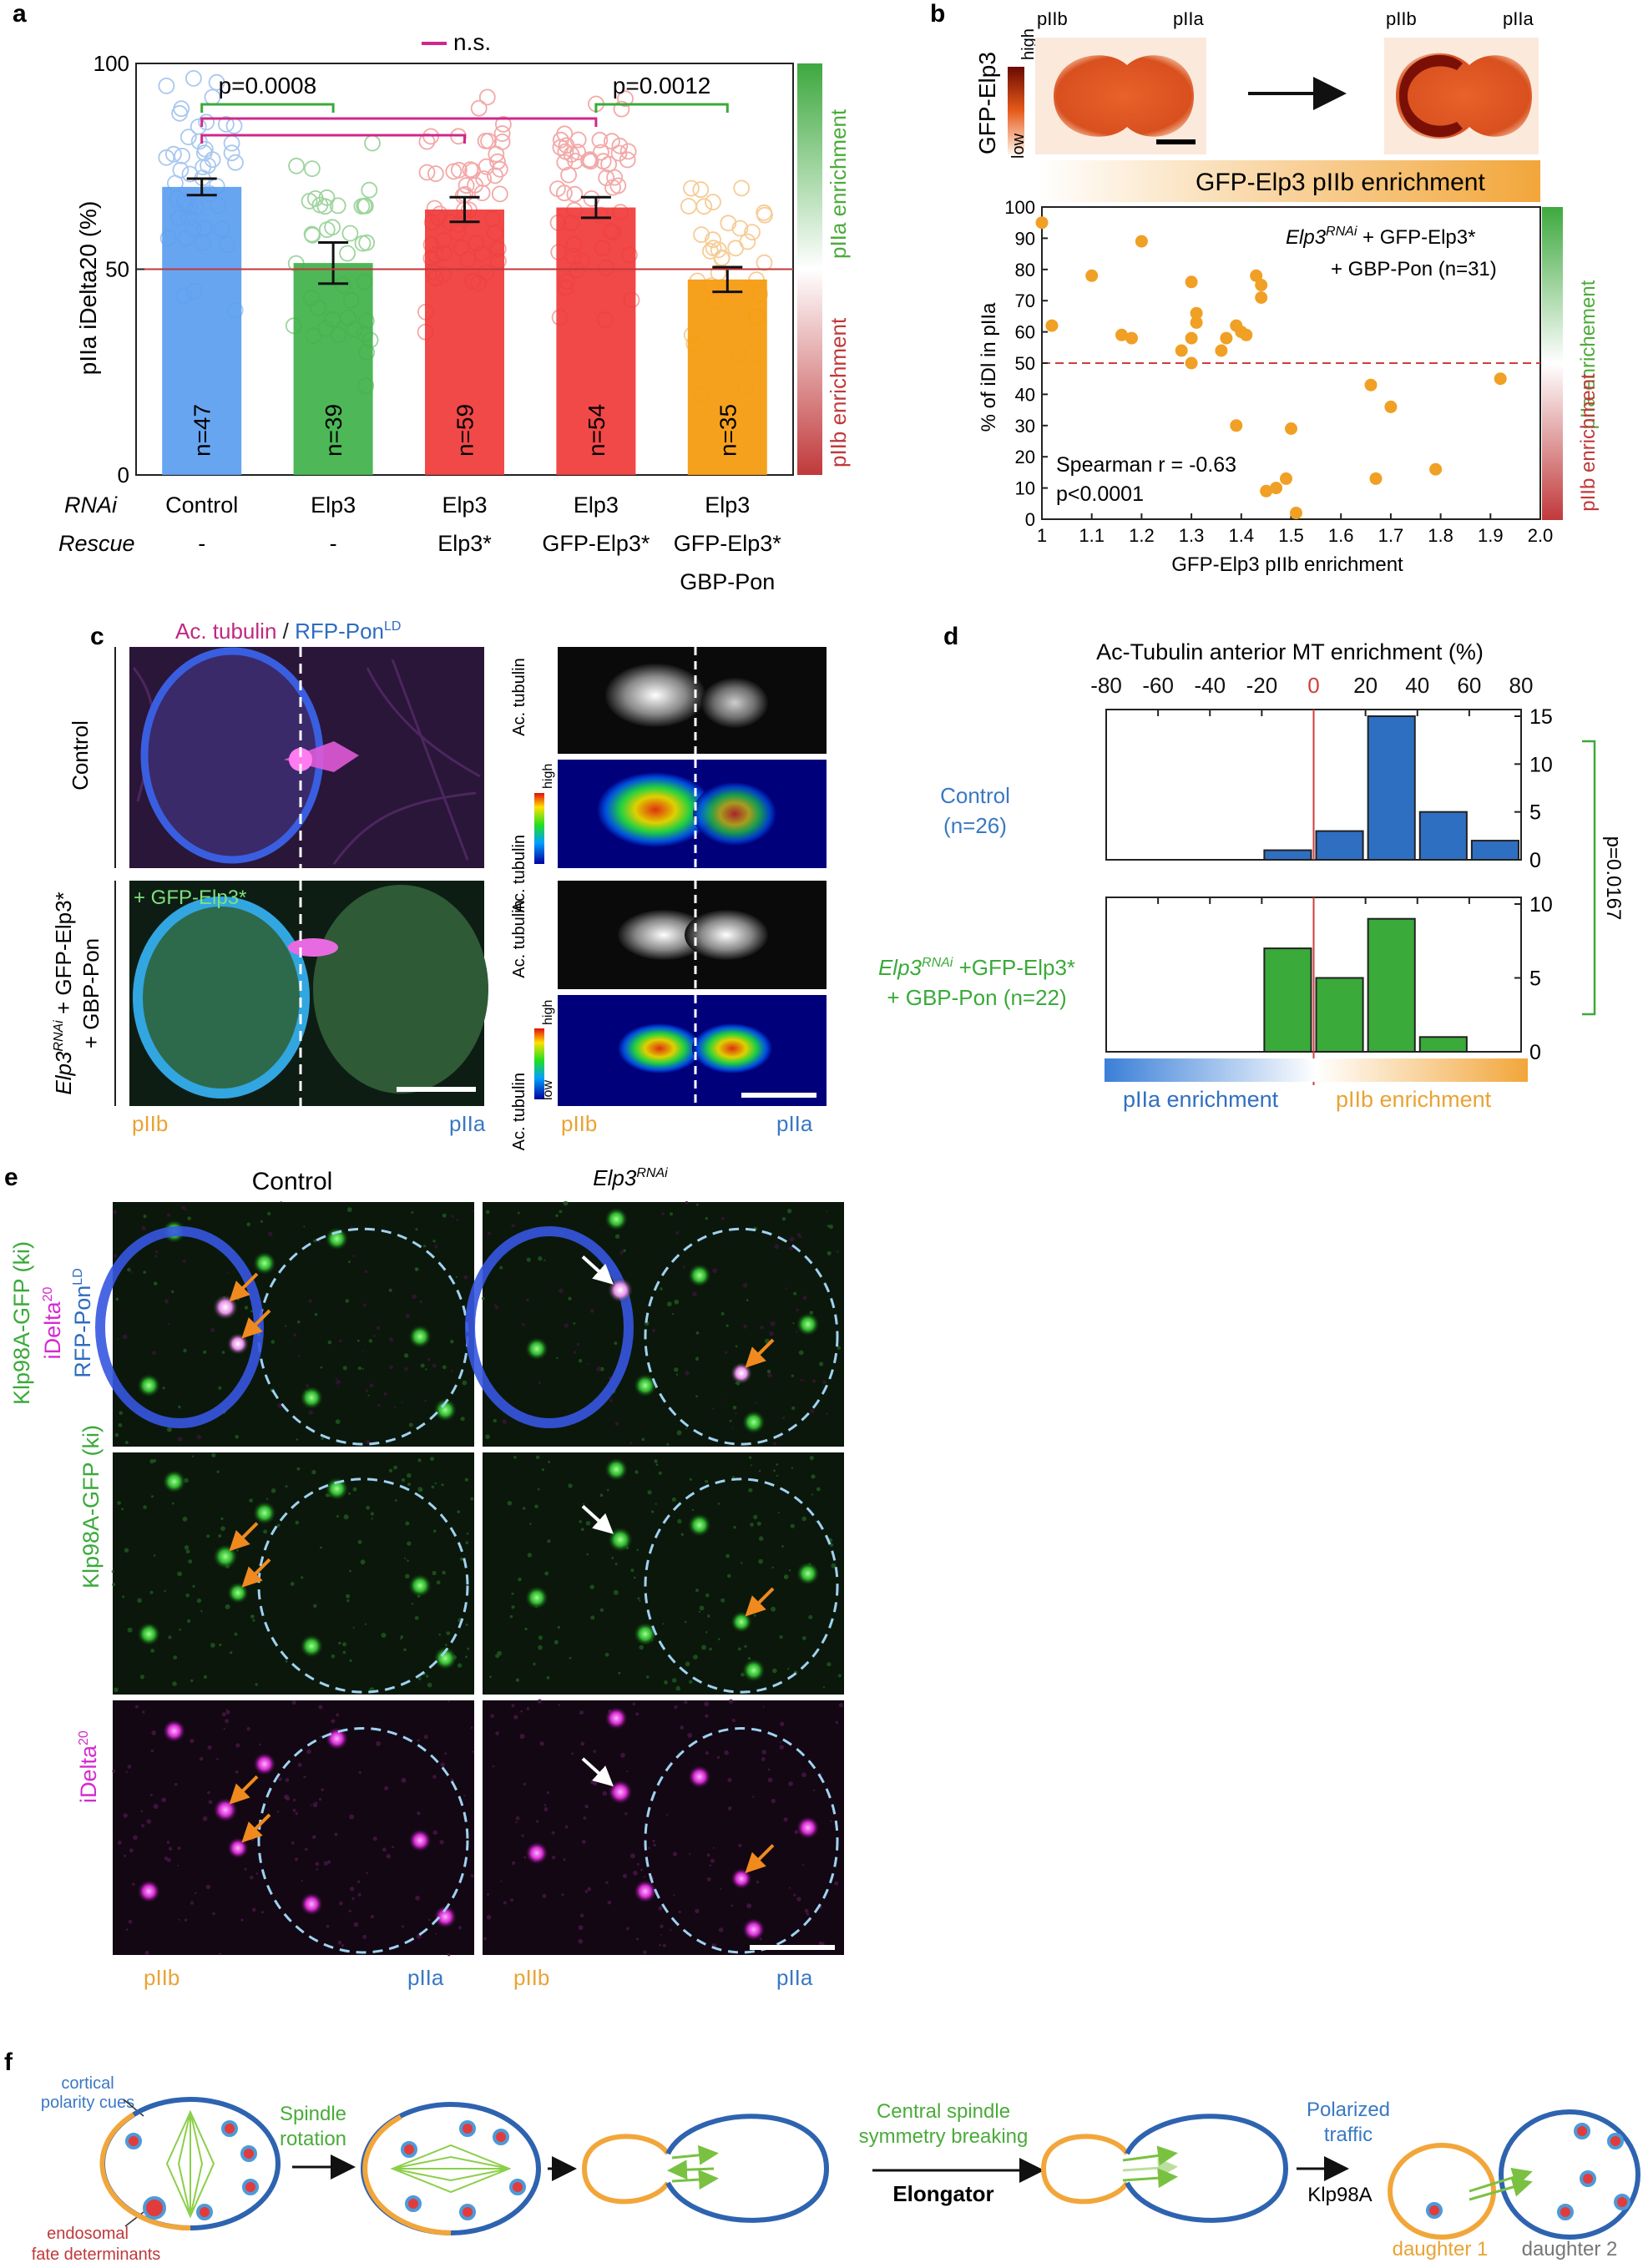 The image size is (1643, 2268). What do you see at coordinates (1491, 535) in the screenshot?
I see `b-xtick-label: 1.9` at bounding box center [1491, 535].